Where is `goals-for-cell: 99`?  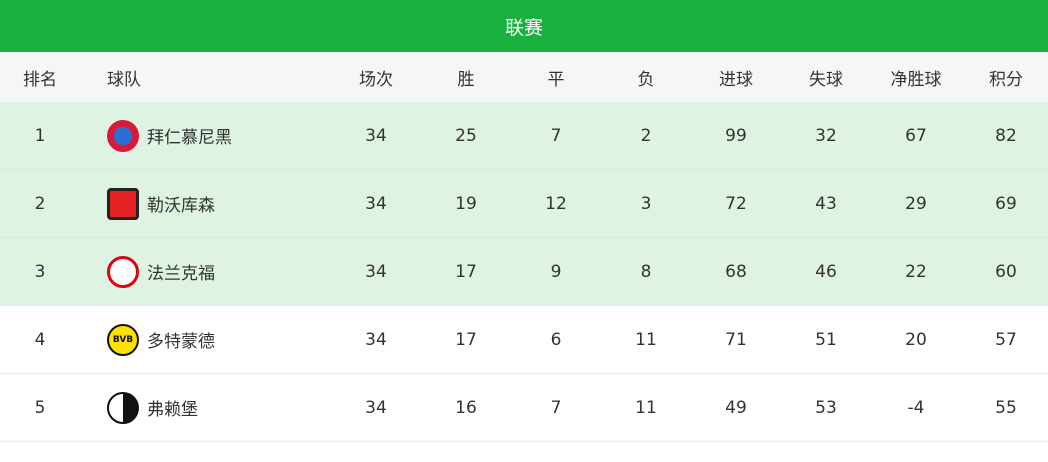
goals-for-cell: 99 is located at coordinates (736, 135).